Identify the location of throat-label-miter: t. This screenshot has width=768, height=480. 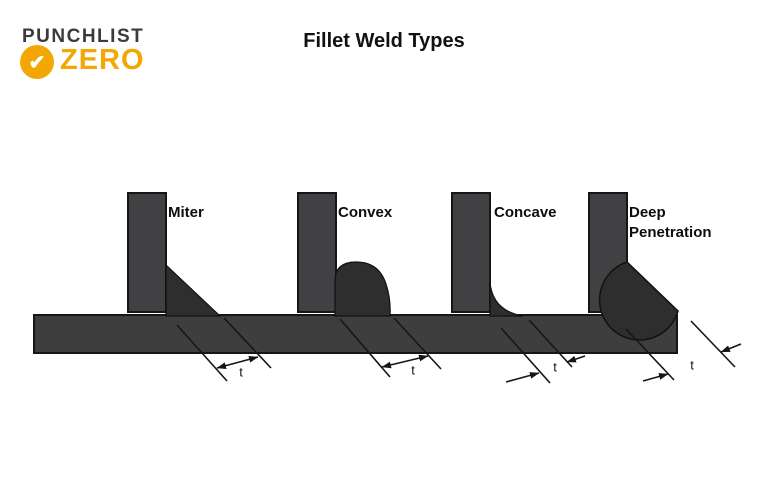
(241, 372).